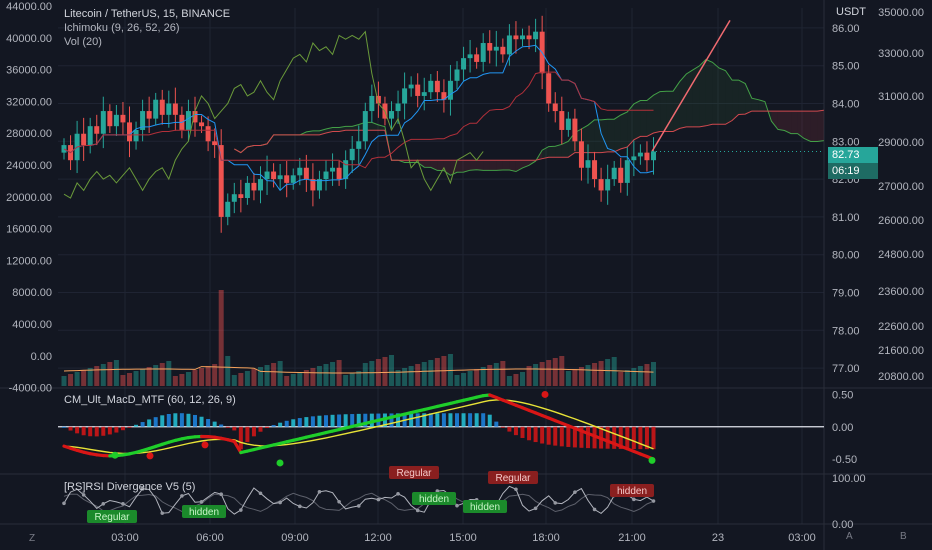 This screenshot has width=932, height=550. I want to click on macd-tick-1: 0.00, so click(842, 428).